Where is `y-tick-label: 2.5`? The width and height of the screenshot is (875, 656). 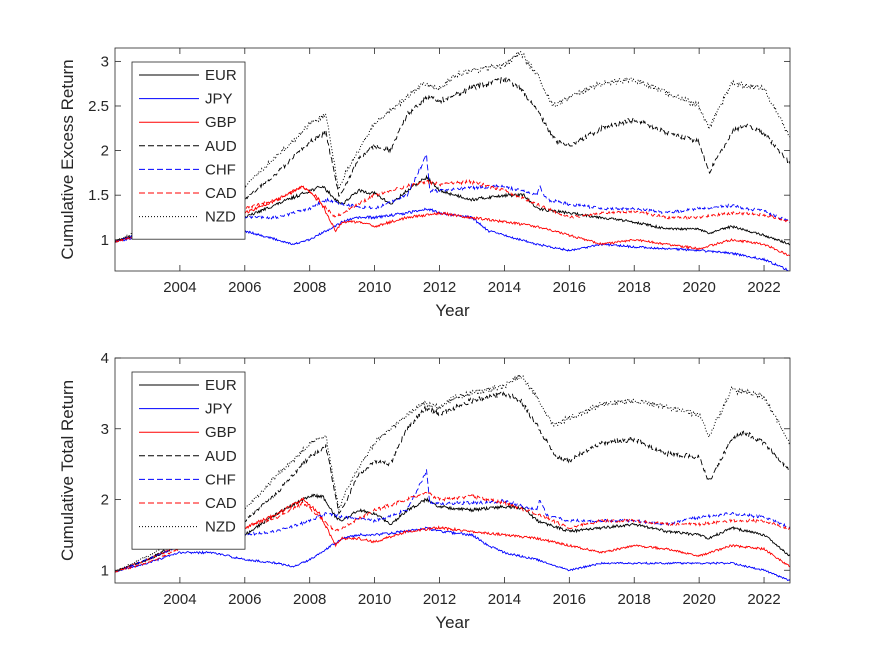
y-tick-label: 2.5 is located at coordinates (98, 106).